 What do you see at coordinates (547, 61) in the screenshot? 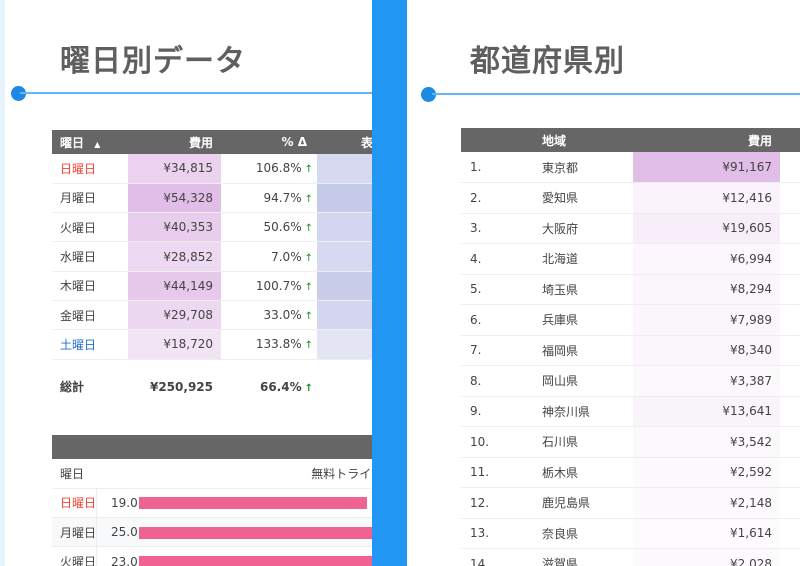
I see `page-title: 都道府県別` at bounding box center [547, 61].